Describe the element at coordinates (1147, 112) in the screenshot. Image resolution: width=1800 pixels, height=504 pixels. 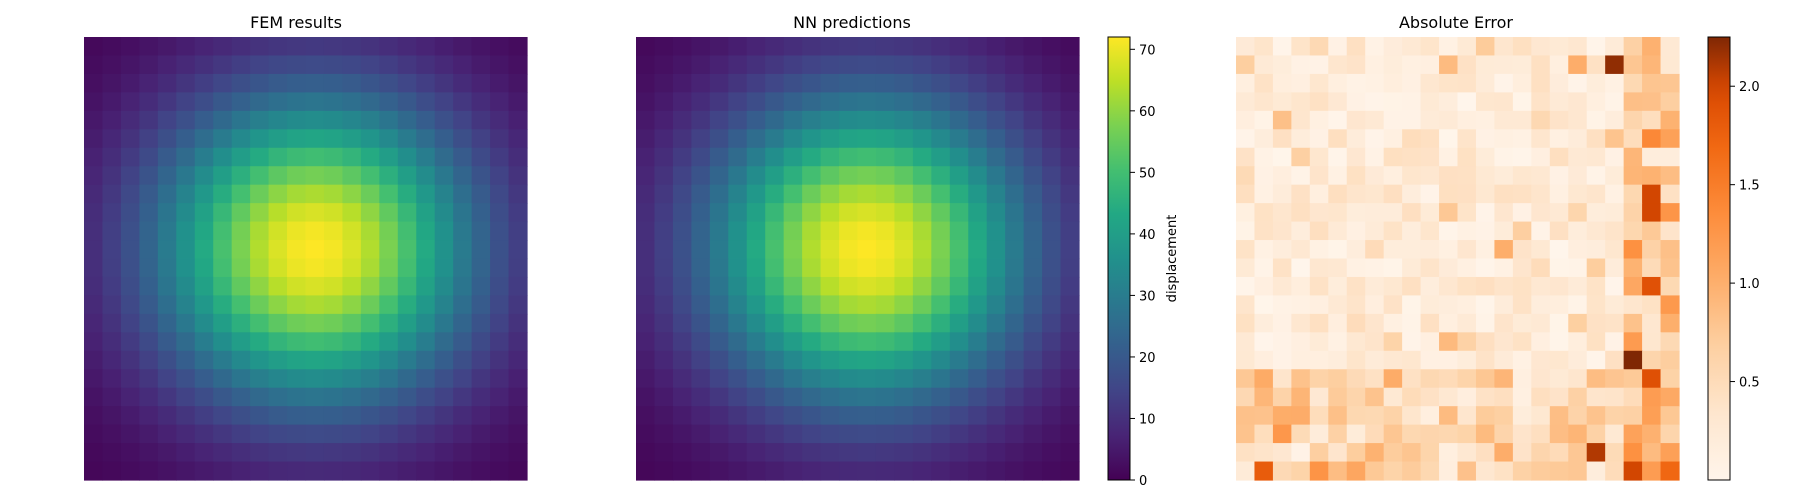
I see `colorbar-tick-label: 60` at that location.